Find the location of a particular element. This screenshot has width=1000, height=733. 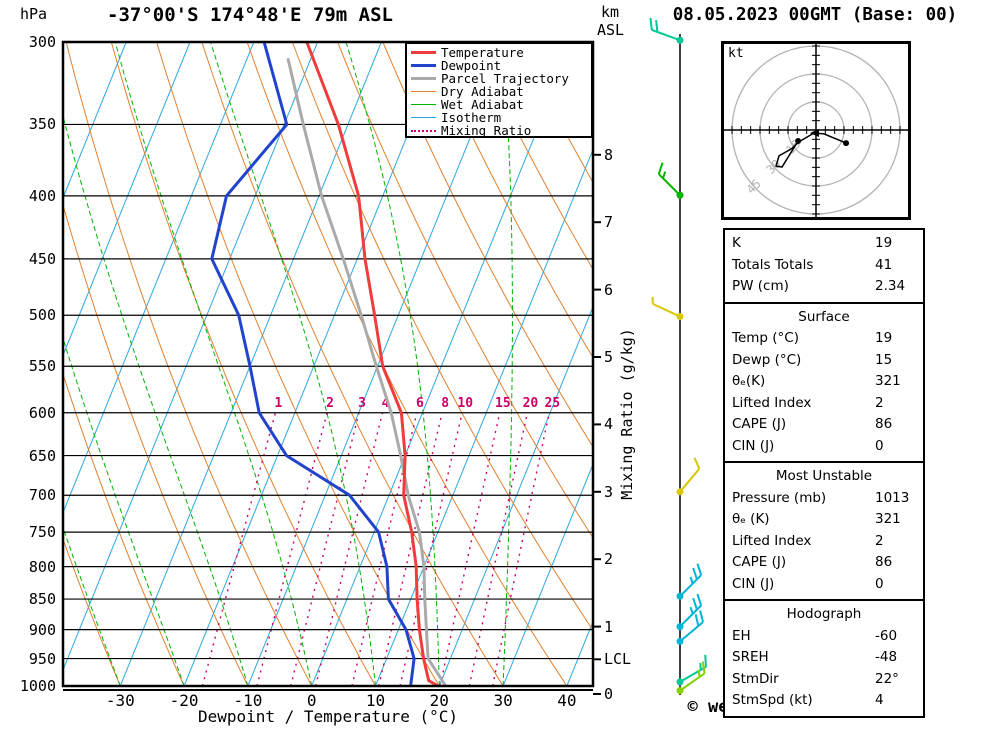

info-row-label: Lifted Index is located at coordinates (772, 540).